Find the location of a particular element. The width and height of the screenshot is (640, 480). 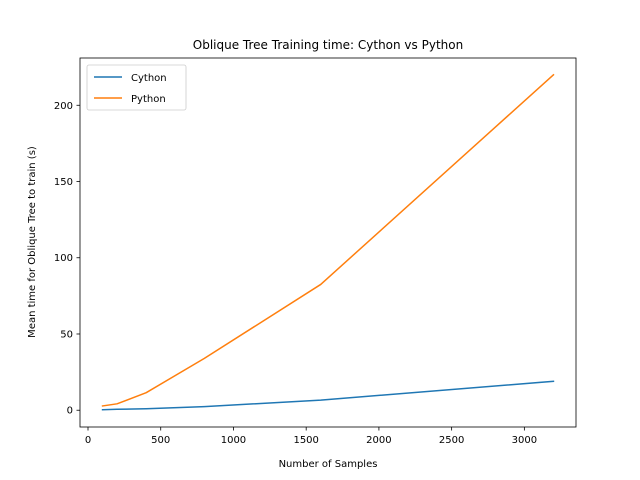

y-axis-label: Mean time for Oblique Tree to train (s) is located at coordinates (32, 242).